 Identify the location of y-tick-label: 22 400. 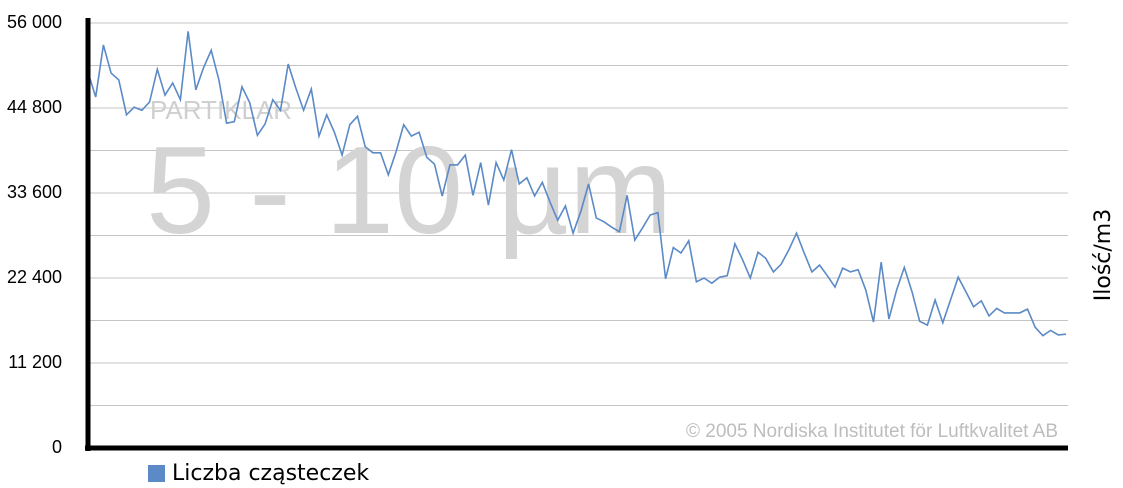
(34, 277).